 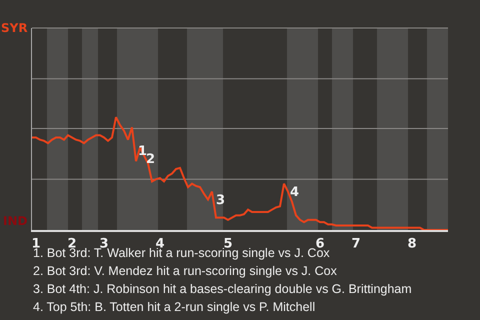 What do you see at coordinates (221, 200) in the screenshot?
I see `annotation: 3` at bounding box center [221, 200].